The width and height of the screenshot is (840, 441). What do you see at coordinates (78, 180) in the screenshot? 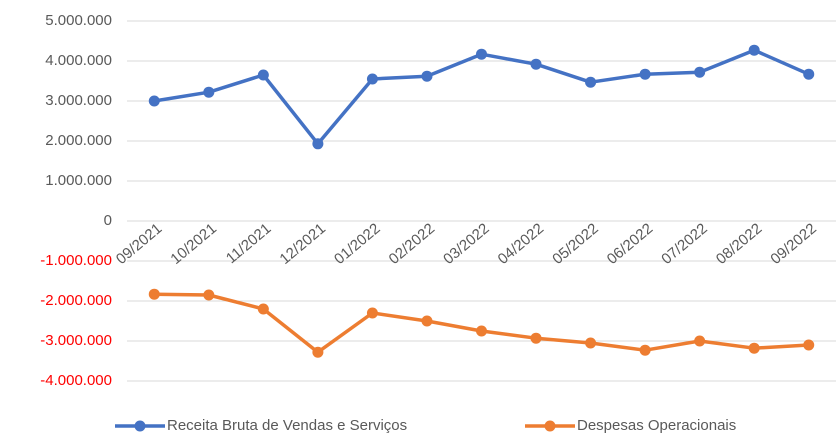
I see `y-tick-label: 1.000.000` at bounding box center [78, 180].